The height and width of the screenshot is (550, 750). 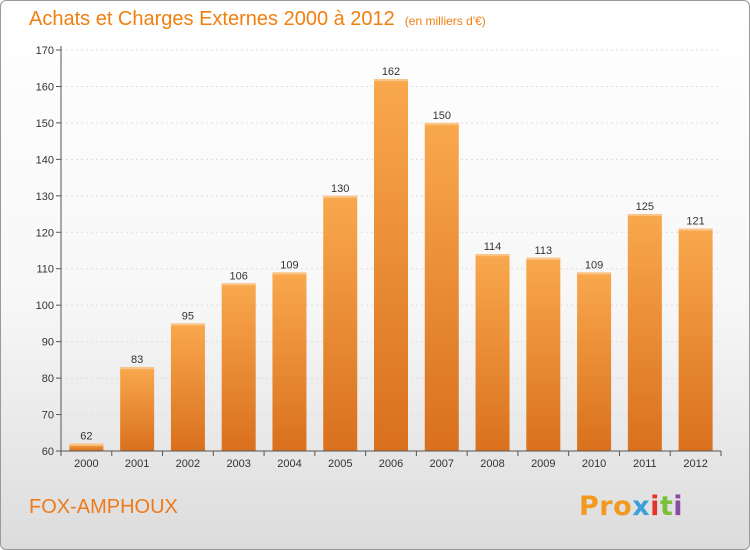 I want to click on chart-title-text: Achats et Charges Externes 2000 à 2012, so click(x=212, y=19).